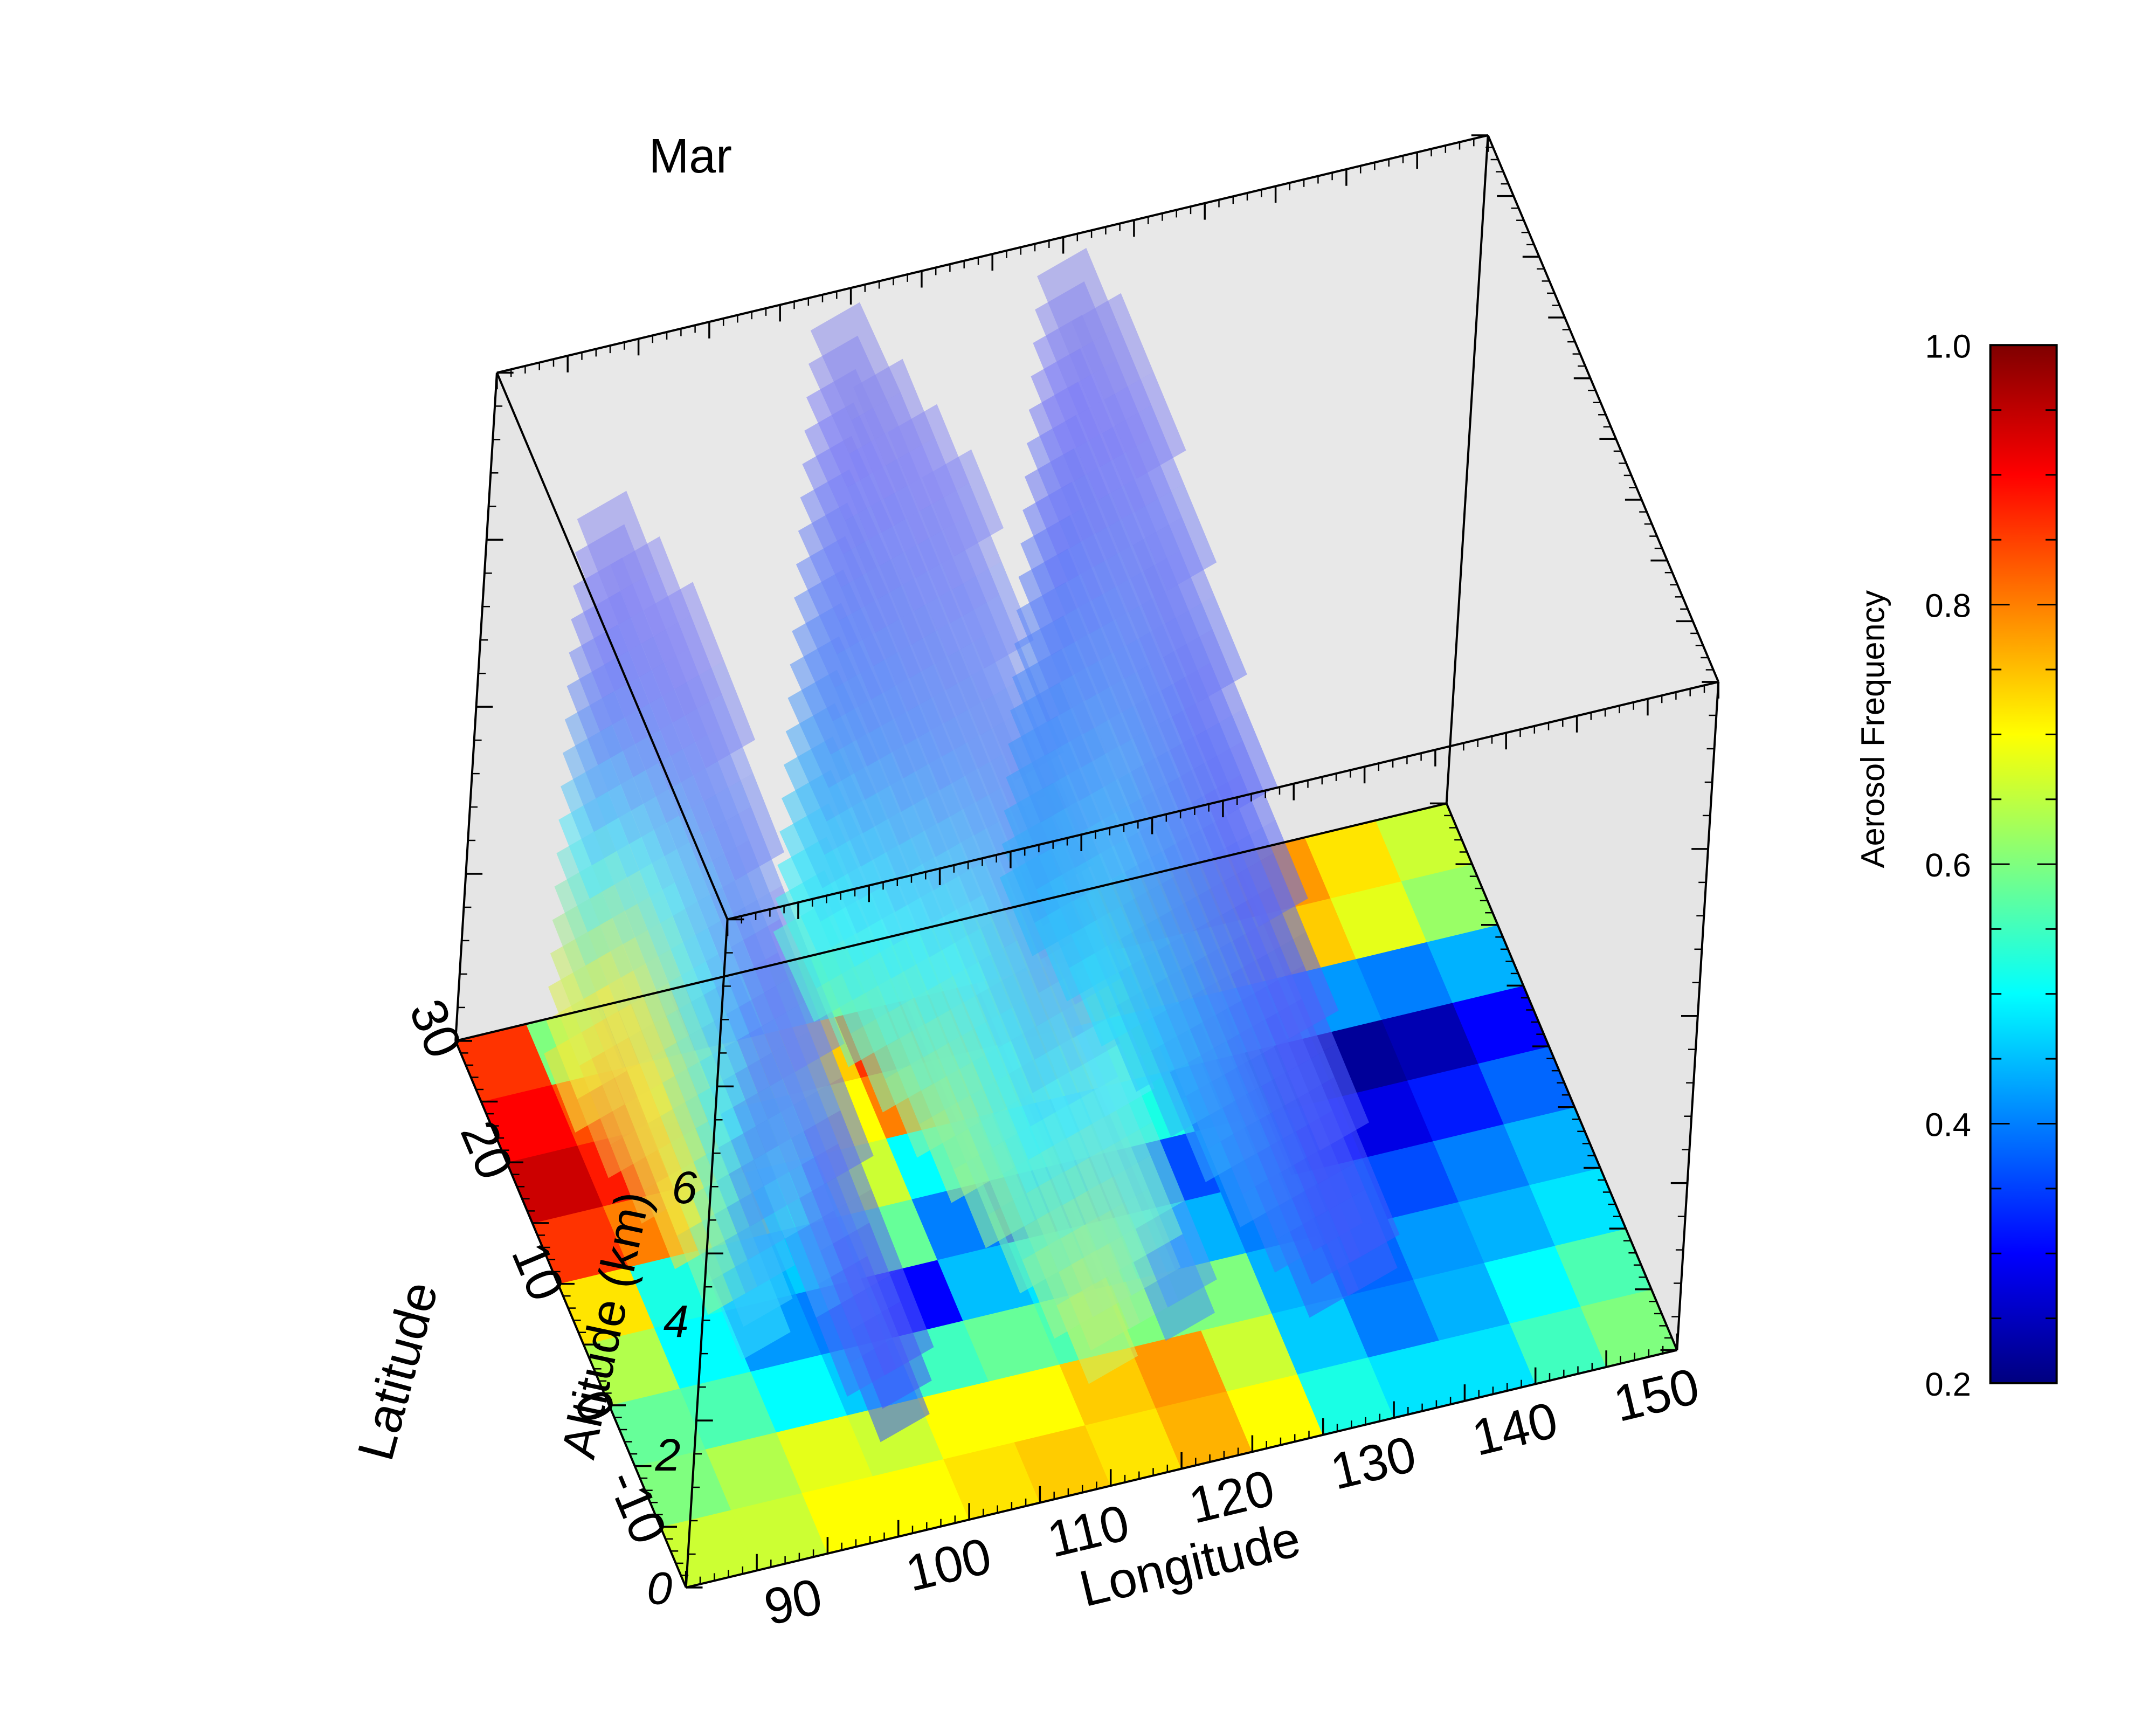 Image resolution: width=2156 pixels, height=1725 pixels. Describe the element at coordinates (949, 1565) in the screenshot. I see `x-tick-label: 100` at that location.